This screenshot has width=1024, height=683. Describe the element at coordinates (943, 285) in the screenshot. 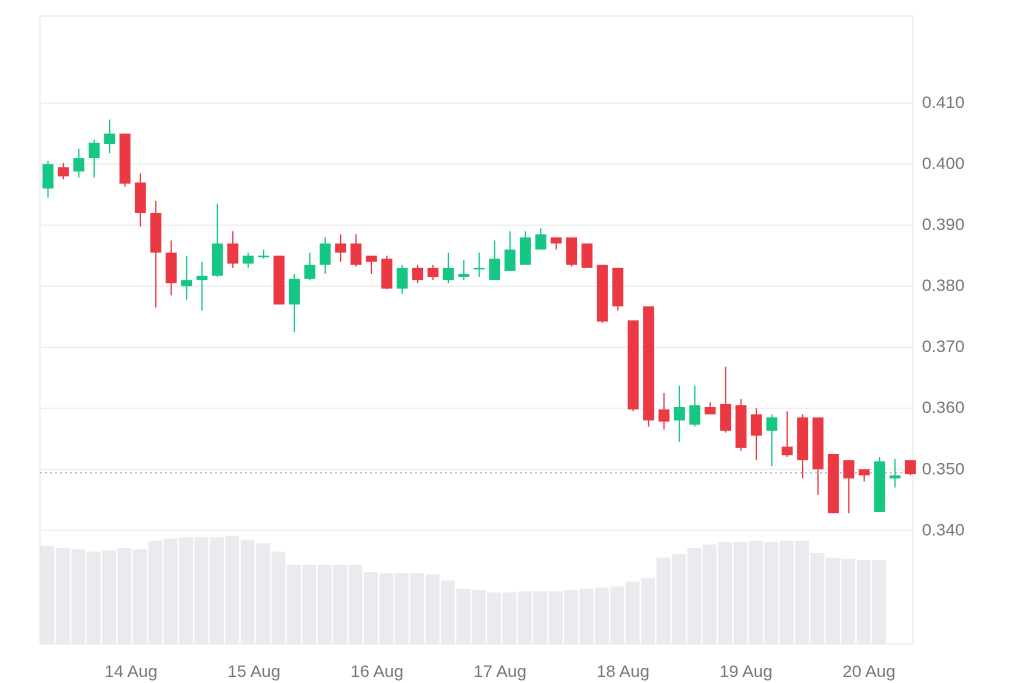

I see `y-tick-label: 0.380` at that location.